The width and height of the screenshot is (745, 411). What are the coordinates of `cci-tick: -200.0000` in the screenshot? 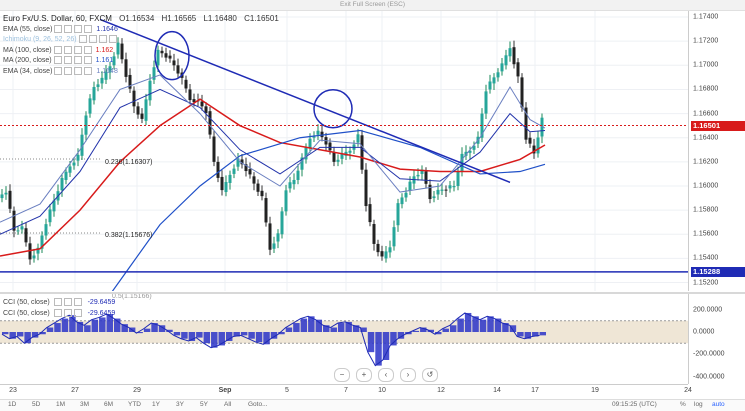 It's located at (709, 354).